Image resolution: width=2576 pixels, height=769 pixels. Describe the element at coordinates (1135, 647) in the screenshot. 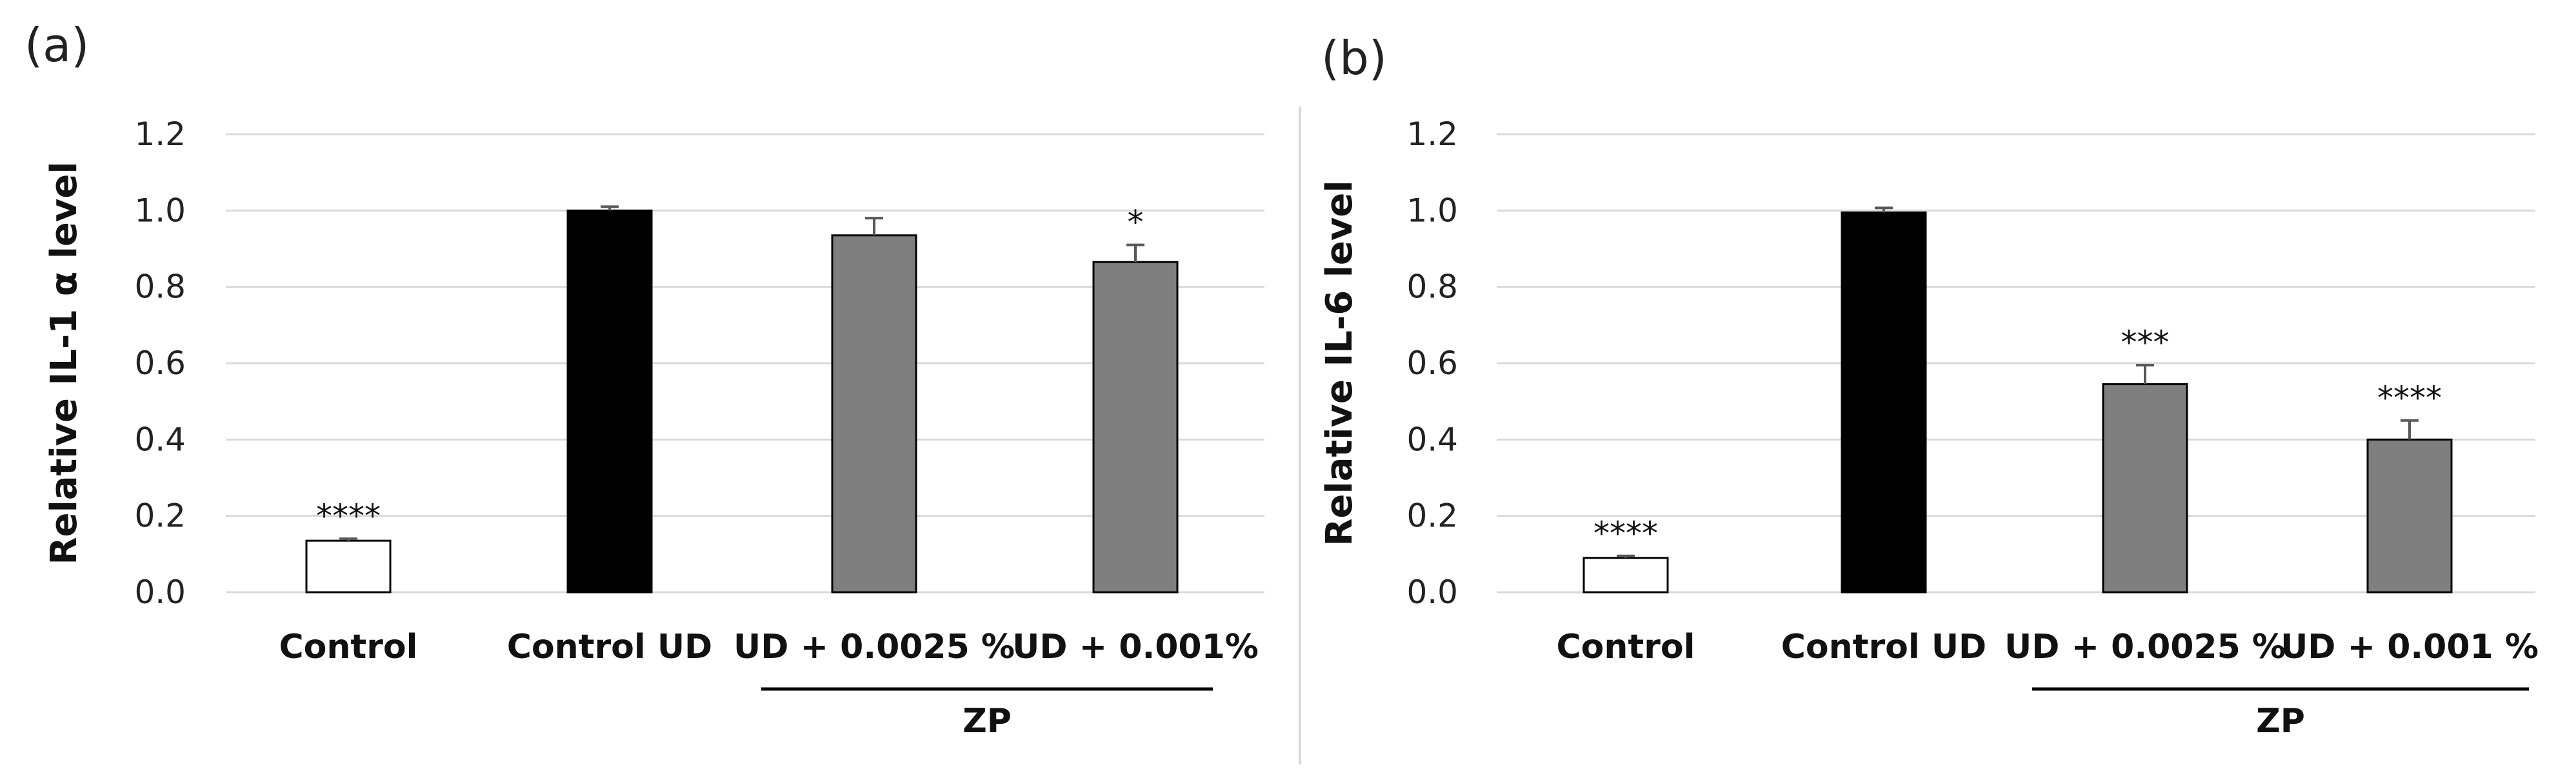

I see `category-label: UD + 0.001%` at that location.